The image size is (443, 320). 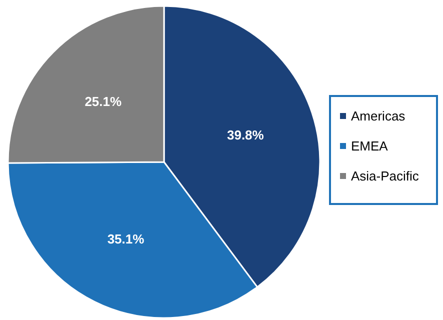 What do you see at coordinates (103, 102) in the screenshot?
I see `data-label: 25.1%` at bounding box center [103, 102].